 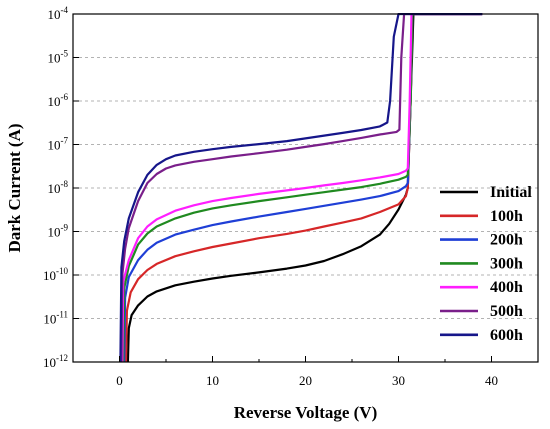 I want to click on x-tick-label: 20, so click(x=305, y=380).